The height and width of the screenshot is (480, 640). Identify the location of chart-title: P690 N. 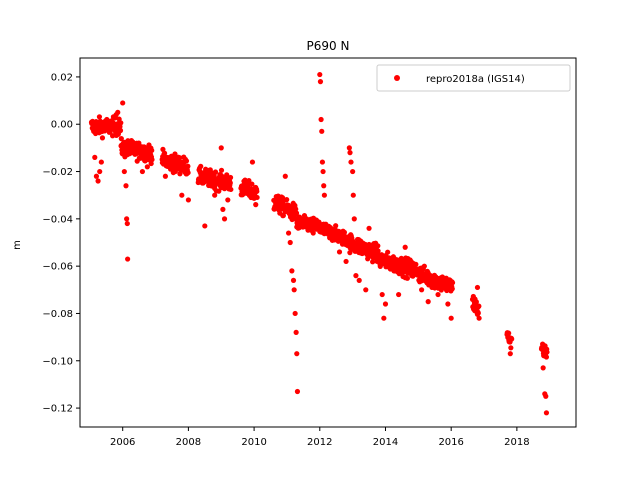
(328, 46).